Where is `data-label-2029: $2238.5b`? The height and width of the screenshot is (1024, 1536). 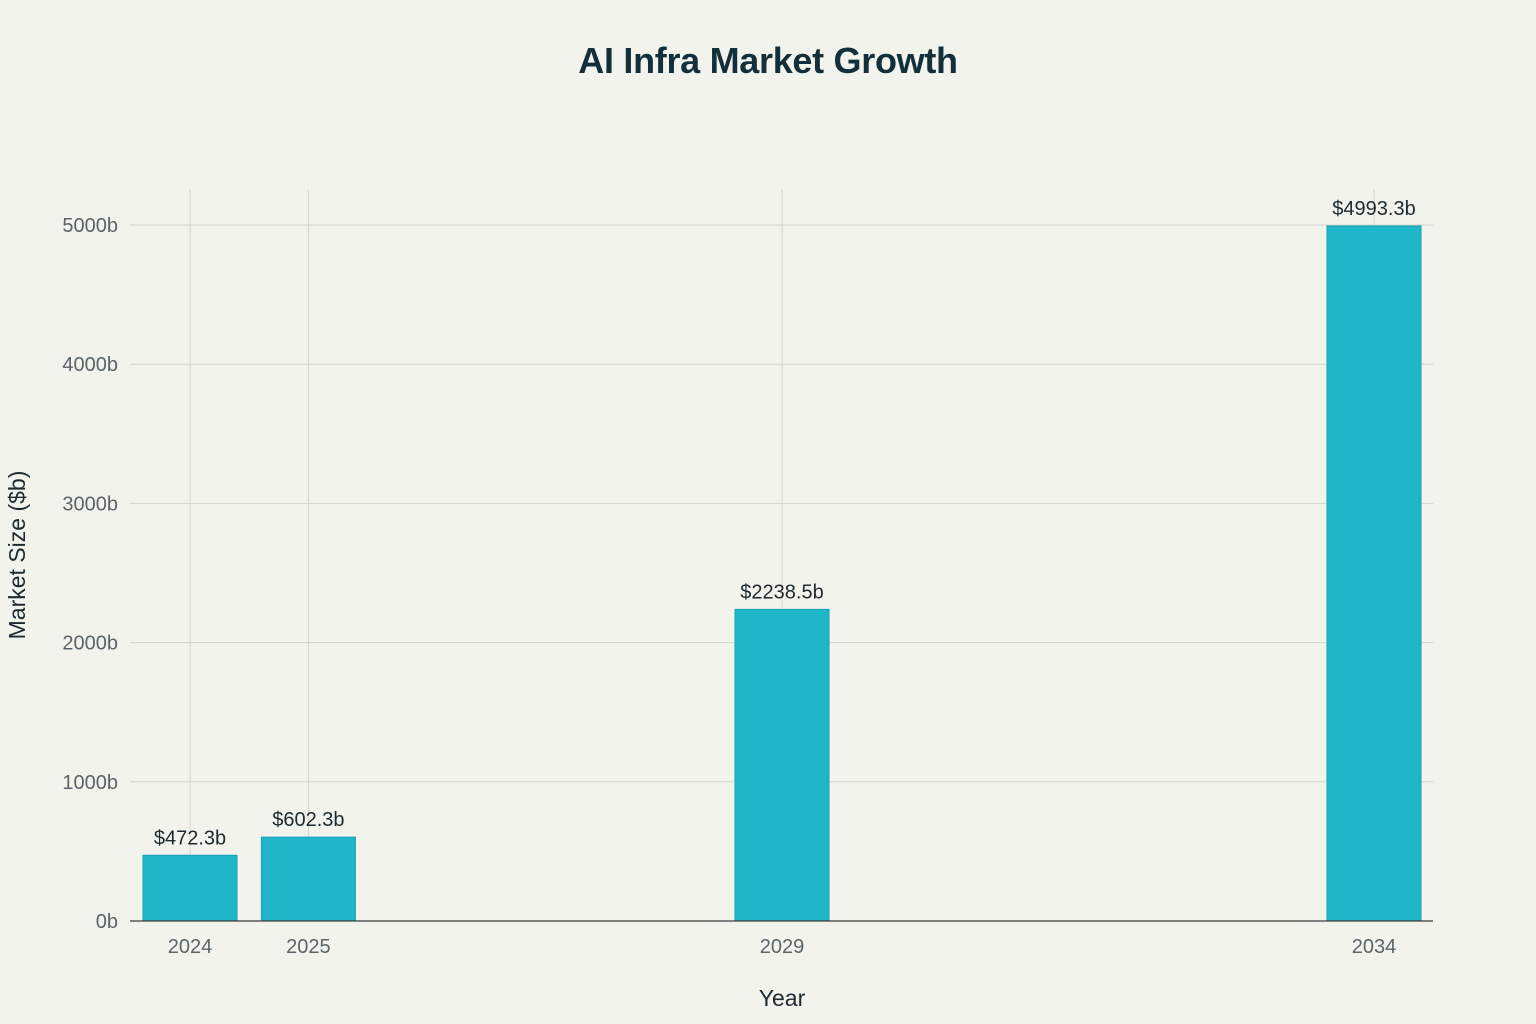
data-label-2029: $2238.5b is located at coordinates (781, 592).